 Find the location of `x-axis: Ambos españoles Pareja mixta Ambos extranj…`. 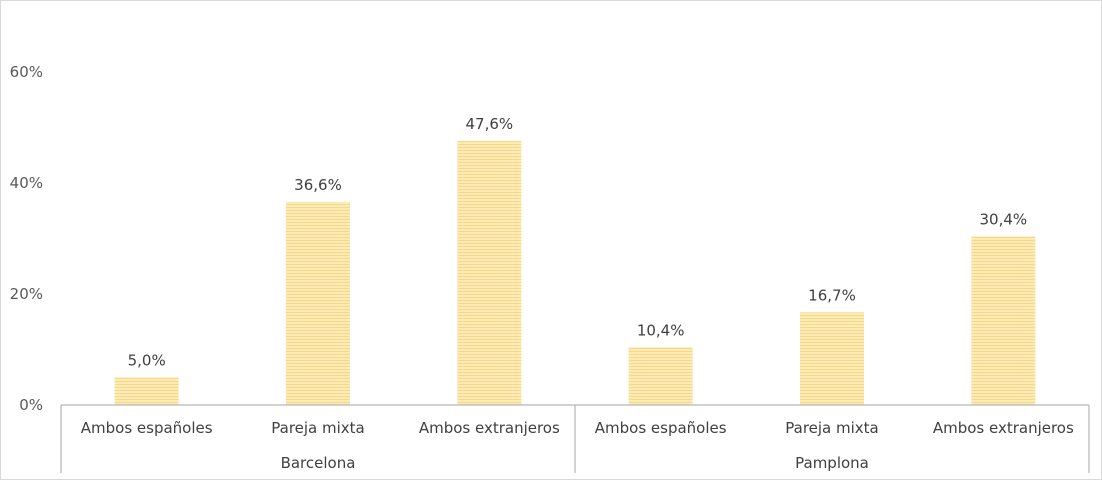

x-axis: Ambos españoles Pareja mixta Ambos extranj… is located at coordinates (575, 438).